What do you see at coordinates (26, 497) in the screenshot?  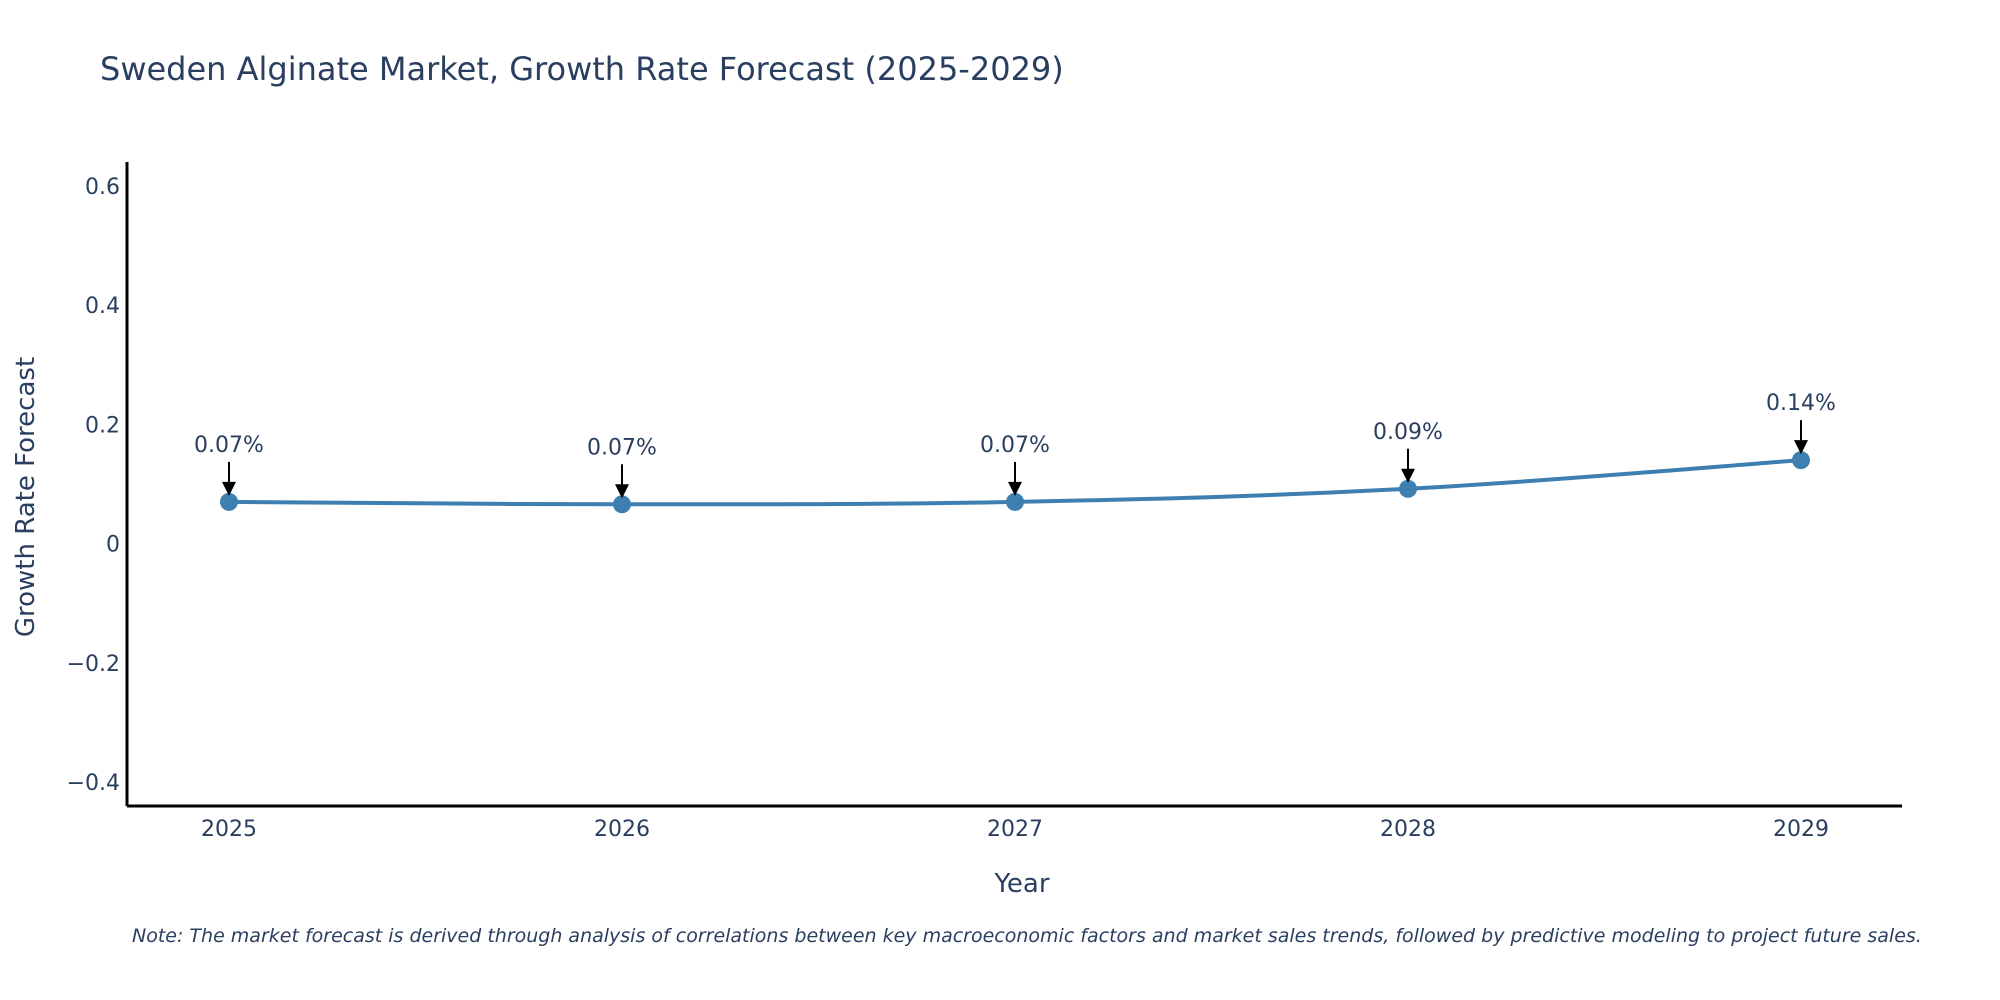 I see `y-axis-title: Growth Rate Forecast` at bounding box center [26, 497].